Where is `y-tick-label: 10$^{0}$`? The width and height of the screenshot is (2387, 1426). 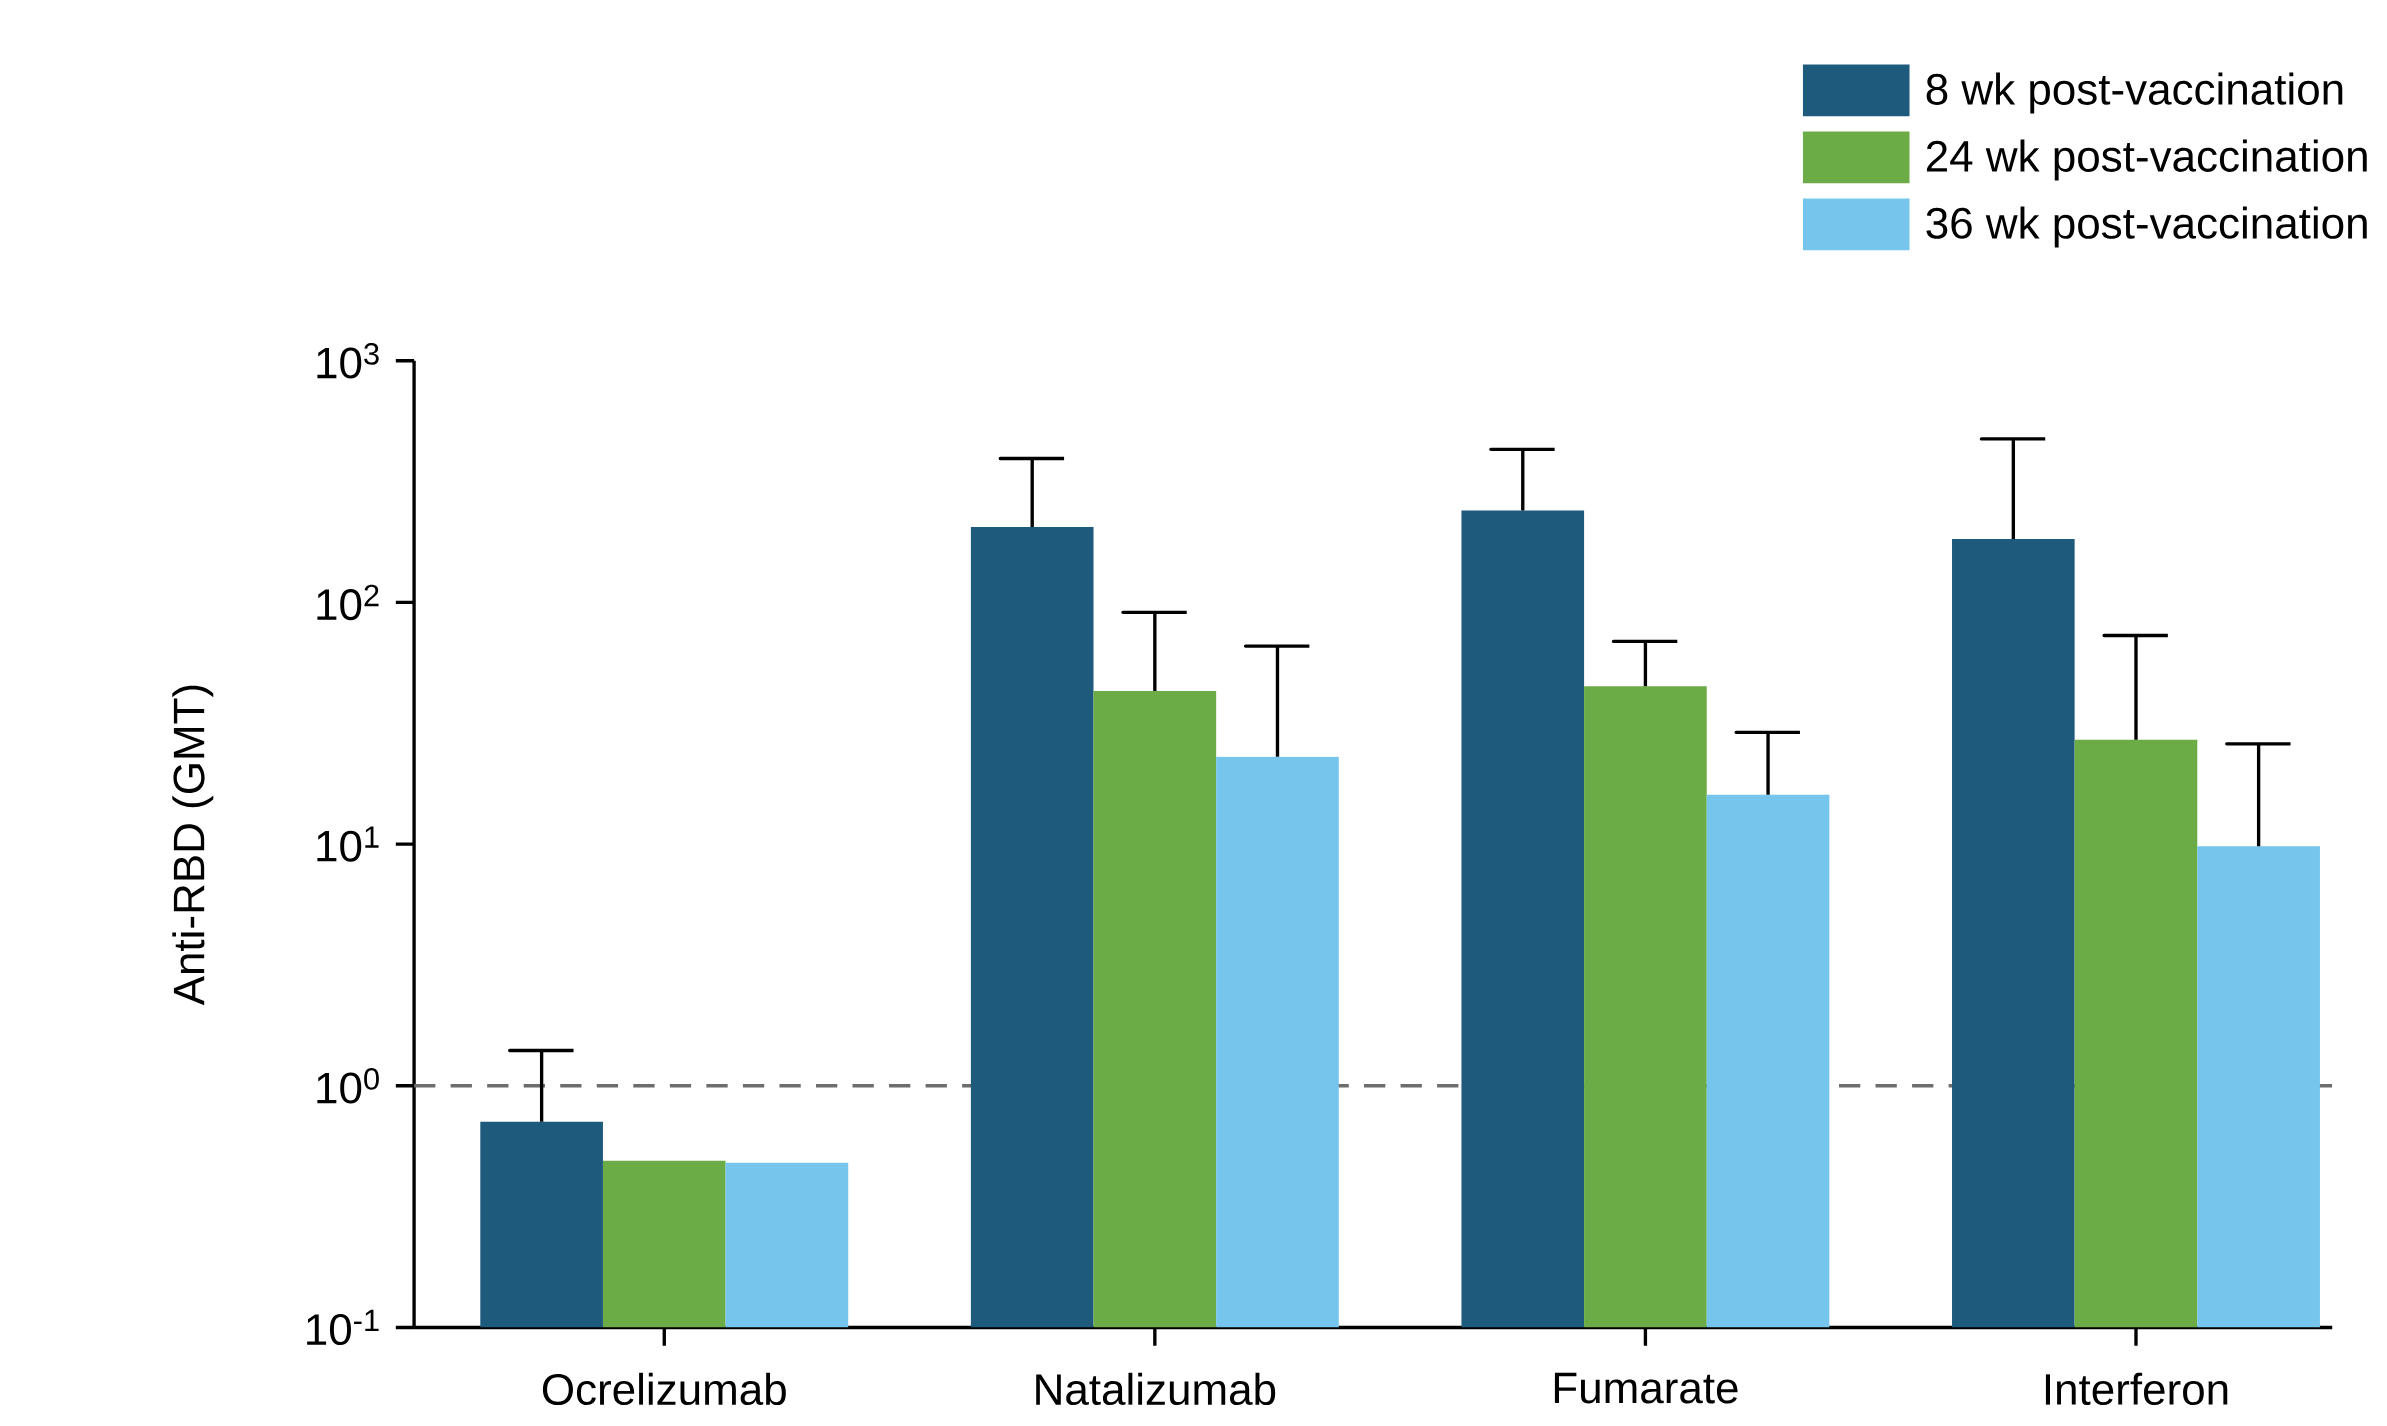
y-tick-label: 10$^{0}$ is located at coordinates (348, 1085).